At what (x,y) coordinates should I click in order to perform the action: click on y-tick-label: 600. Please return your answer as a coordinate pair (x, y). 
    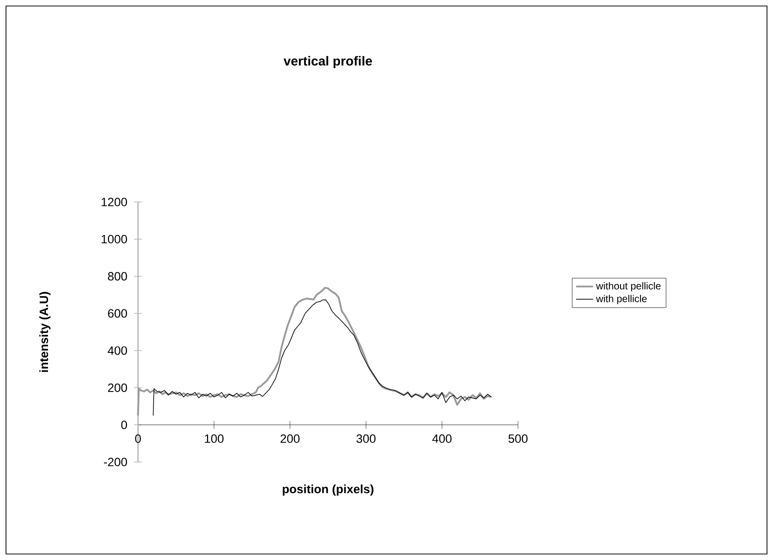
    Looking at the image, I should click on (117, 313).